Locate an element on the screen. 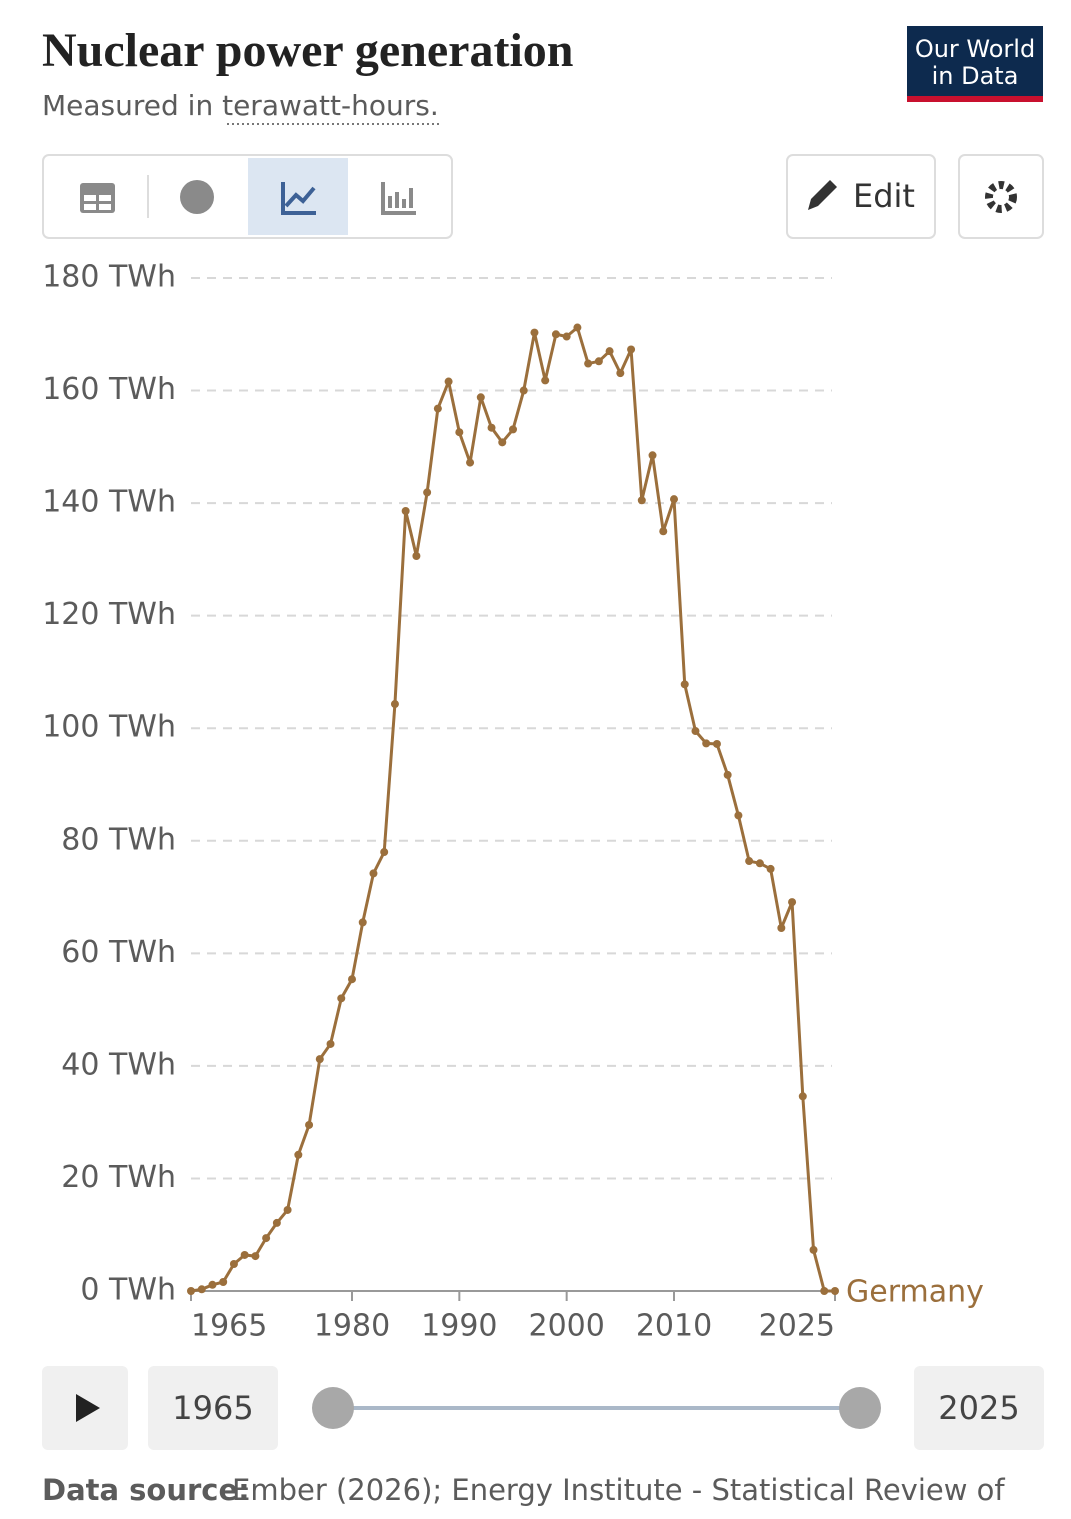 This screenshot has height=1519, width=1071. map-icon is located at coordinates (197, 197).